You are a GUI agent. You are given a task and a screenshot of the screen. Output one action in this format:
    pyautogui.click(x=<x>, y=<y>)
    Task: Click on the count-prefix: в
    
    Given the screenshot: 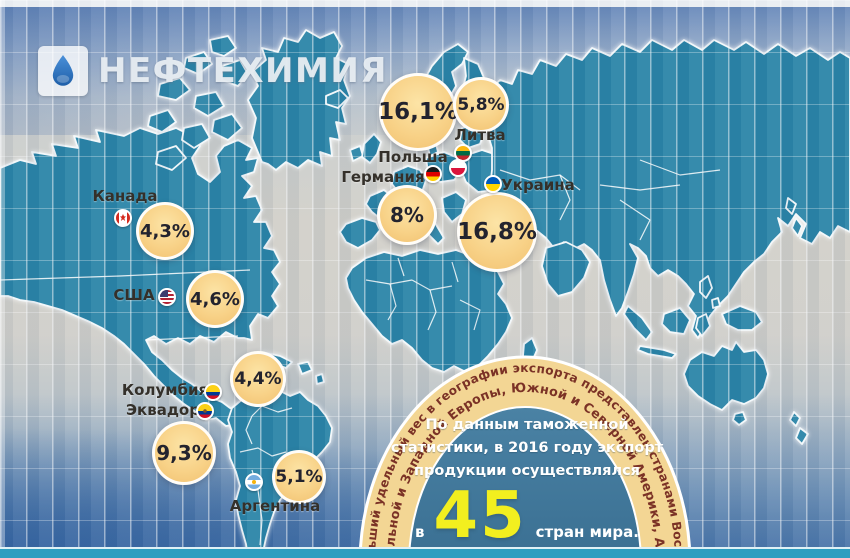 What is the action you would take?
    pyautogui.click(x=420, y=532)
    